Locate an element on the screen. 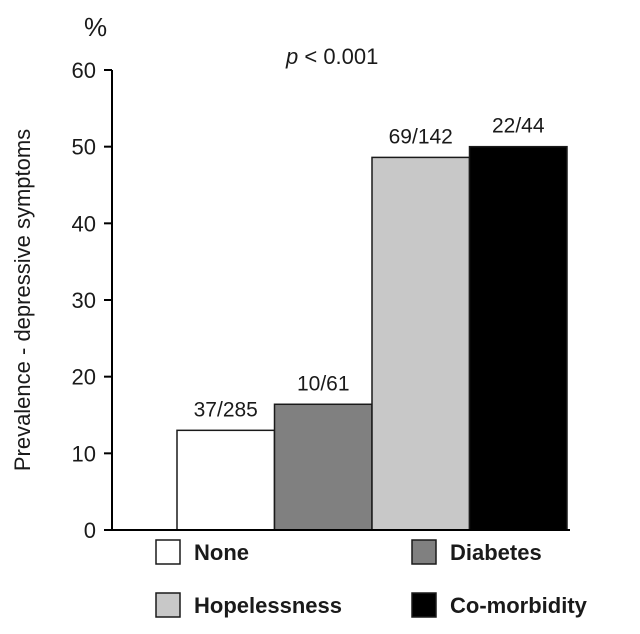 The width and height of the screenshot is (640, 634). y-tick-label: 60 is located at coordinates (84, 70).